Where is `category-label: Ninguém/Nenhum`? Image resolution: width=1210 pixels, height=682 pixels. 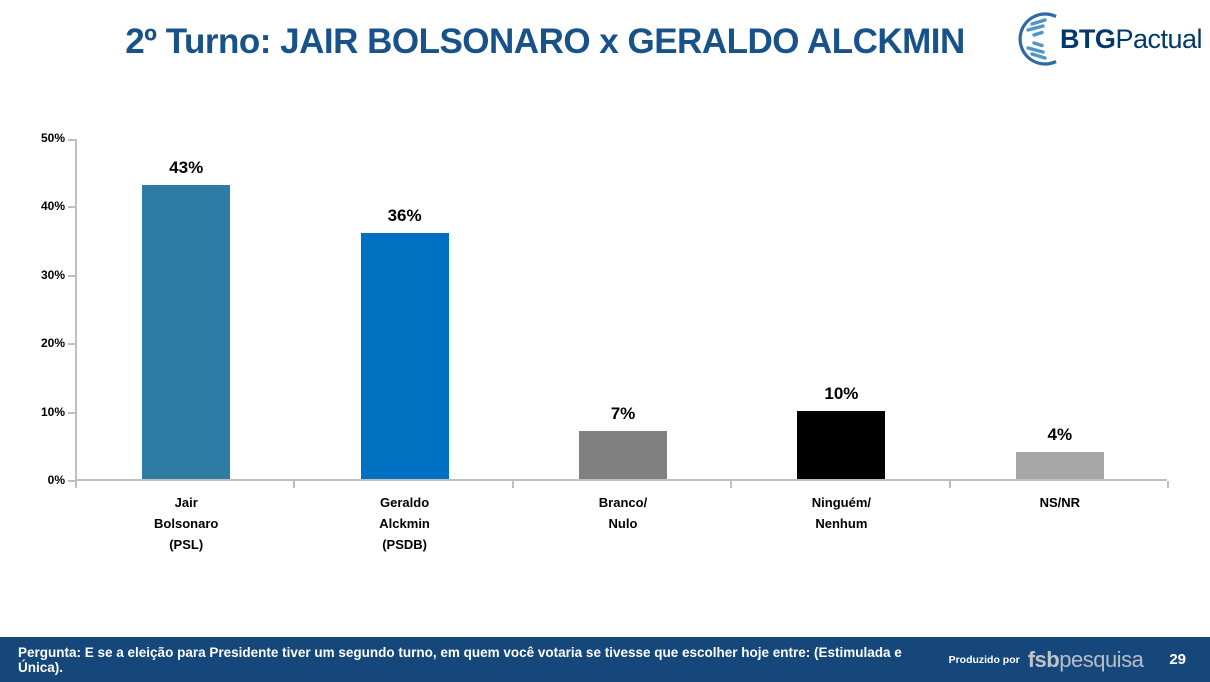
category-label: Ninguém/Nenhum is located at coordinates (841, 513).